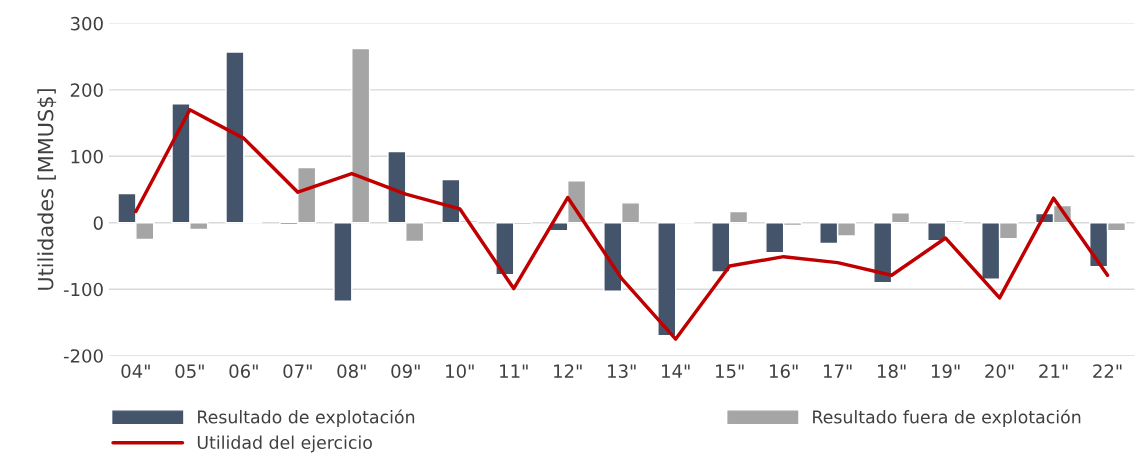 This screenshot has height=468, width=1146. Describe the element at coordinates (243, 371) in the screenshot. I see `x-tick-label: 06"` at that location.